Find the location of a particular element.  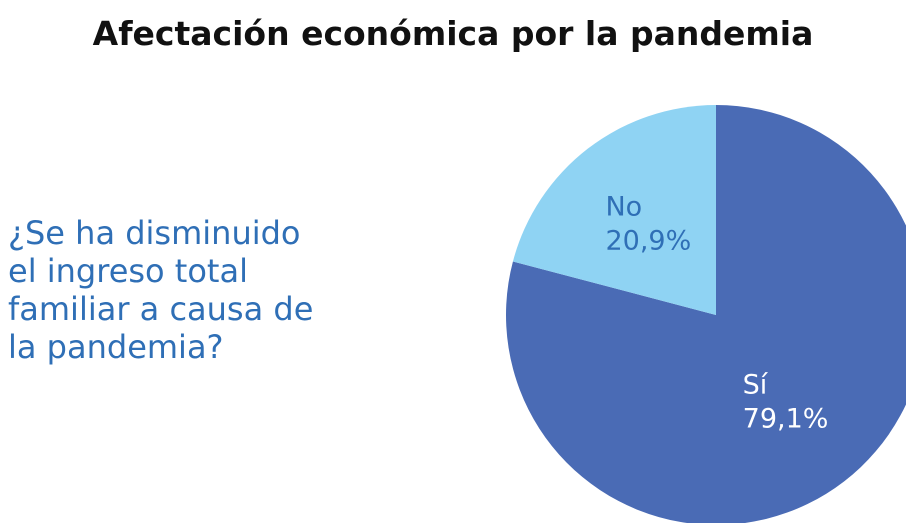

question-line: familiar a causa de is located at coordinates (161, 309).